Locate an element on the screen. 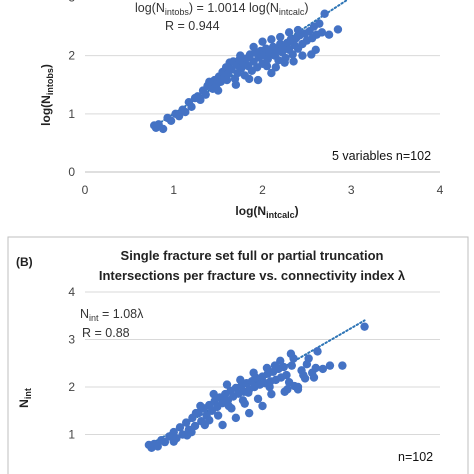  panel-b-points is located at coordinates (256, 387).